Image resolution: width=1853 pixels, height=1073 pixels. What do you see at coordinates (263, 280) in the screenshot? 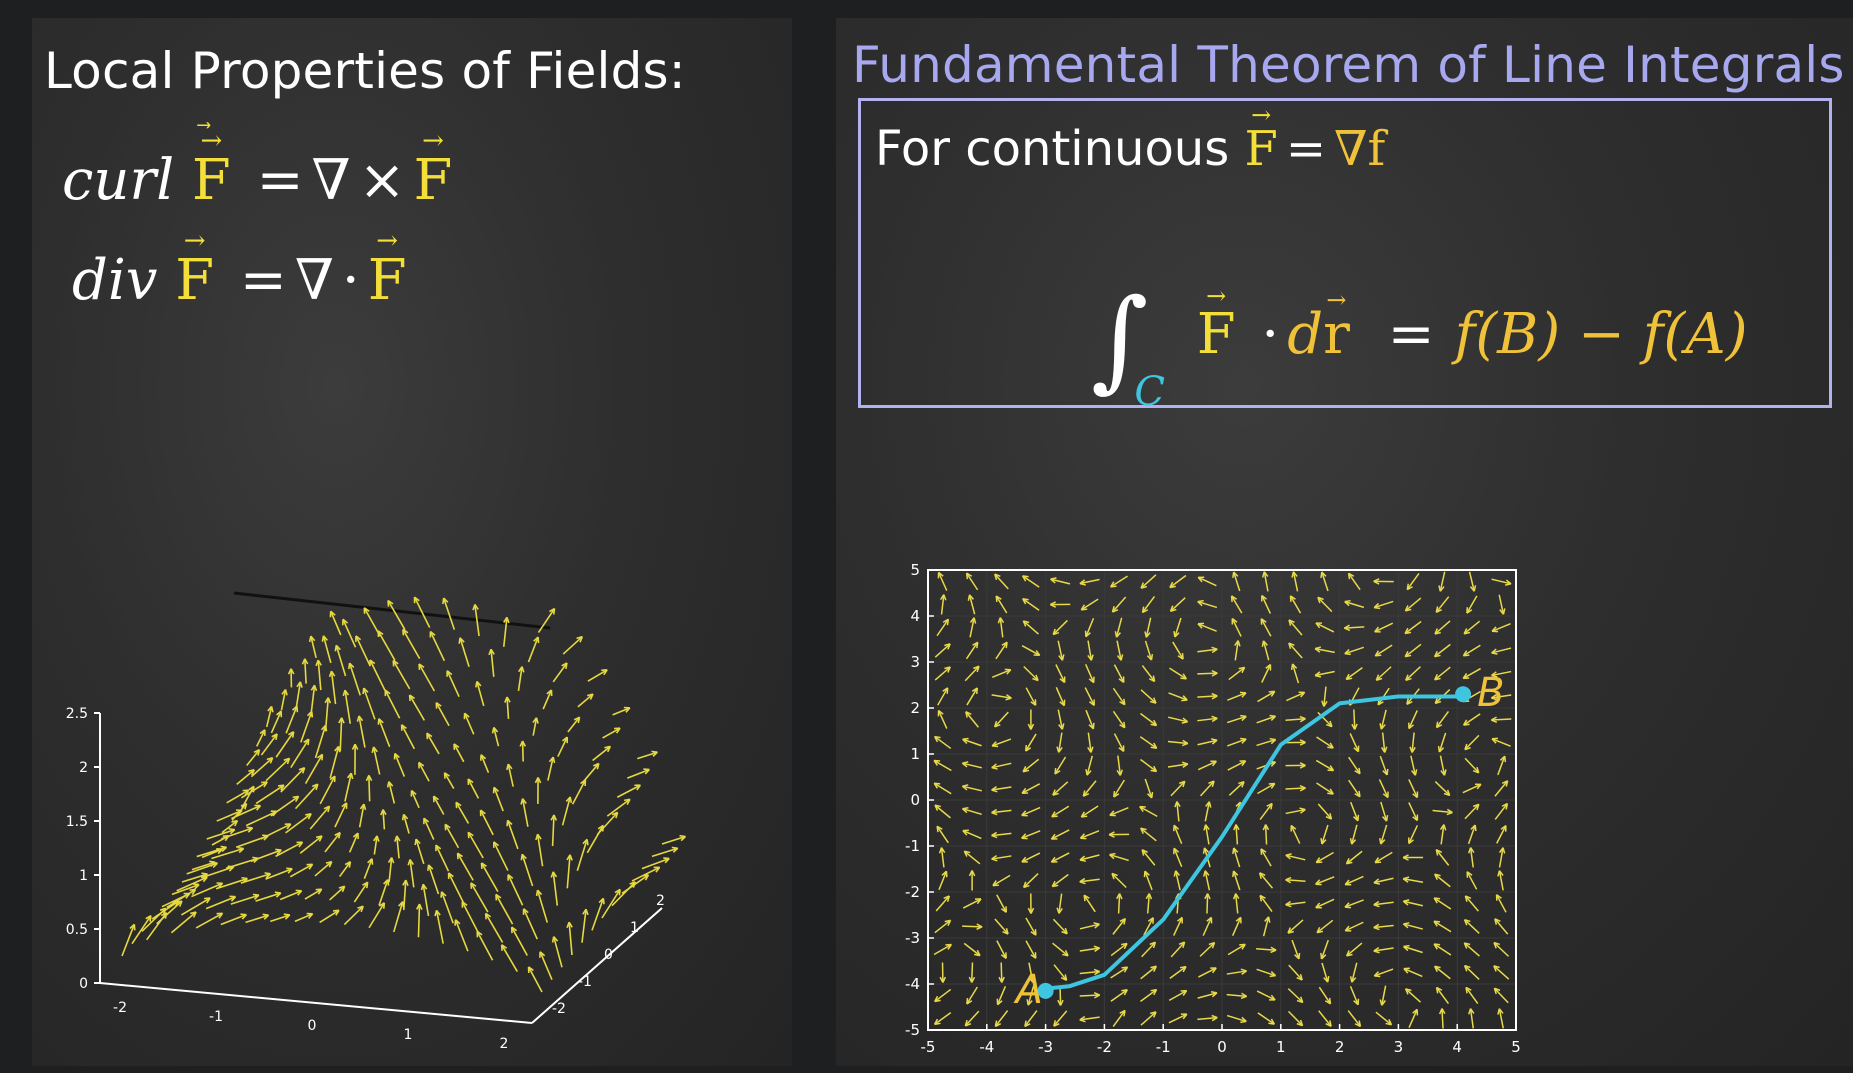
I see `div-equals: =` at bounding box center [263, 280].